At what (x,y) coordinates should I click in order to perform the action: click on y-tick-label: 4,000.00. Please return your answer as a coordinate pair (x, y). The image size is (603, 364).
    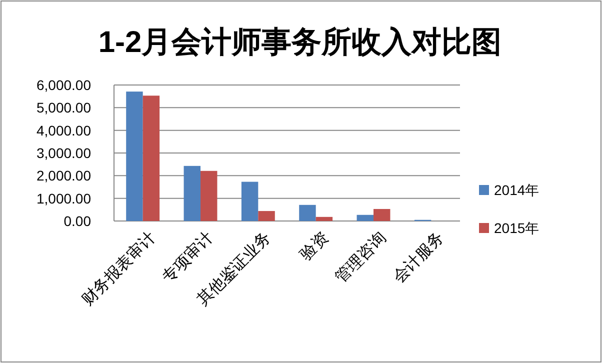
    Looking at the image, I should click on (64, 130).